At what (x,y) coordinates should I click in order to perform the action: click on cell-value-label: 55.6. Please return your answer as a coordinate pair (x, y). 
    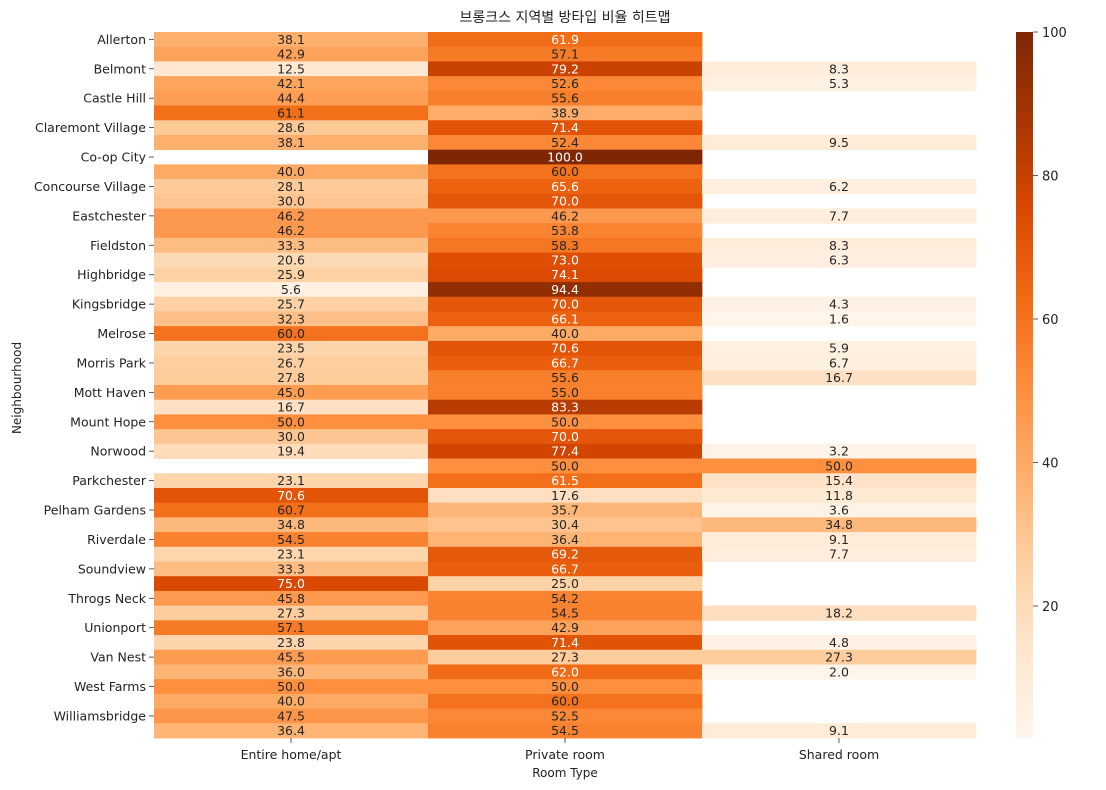
    Looking at the image, I should click on (565, 98).